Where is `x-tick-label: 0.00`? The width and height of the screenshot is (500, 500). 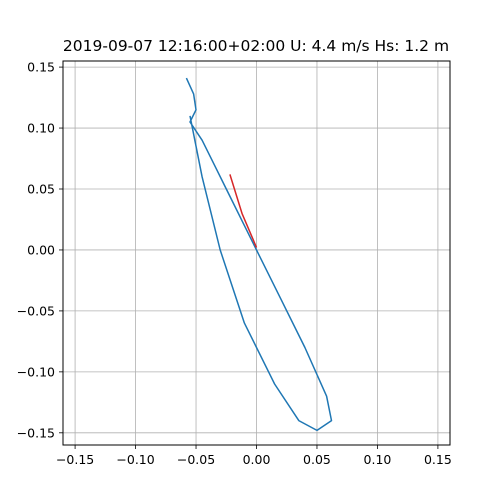
x-tick-label: 0.00 is located at coordinates (257, 459).